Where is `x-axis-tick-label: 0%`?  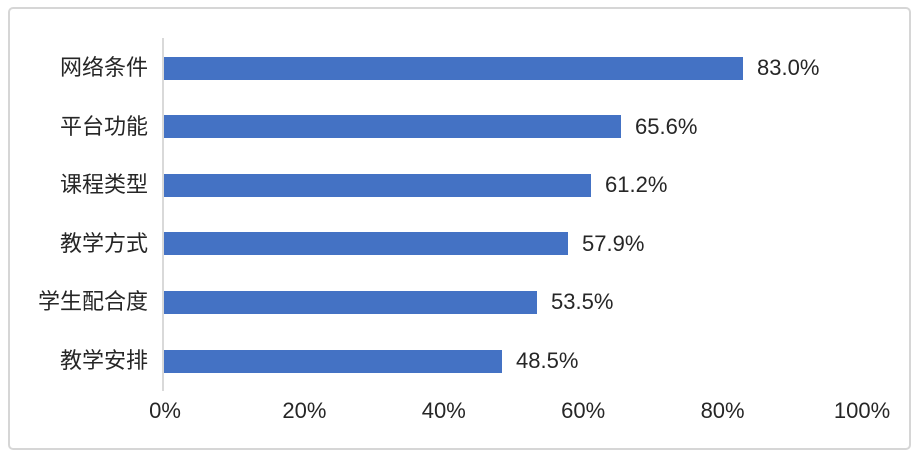 x-axis-tick-label: 0% is located at coordinates (165, 410).